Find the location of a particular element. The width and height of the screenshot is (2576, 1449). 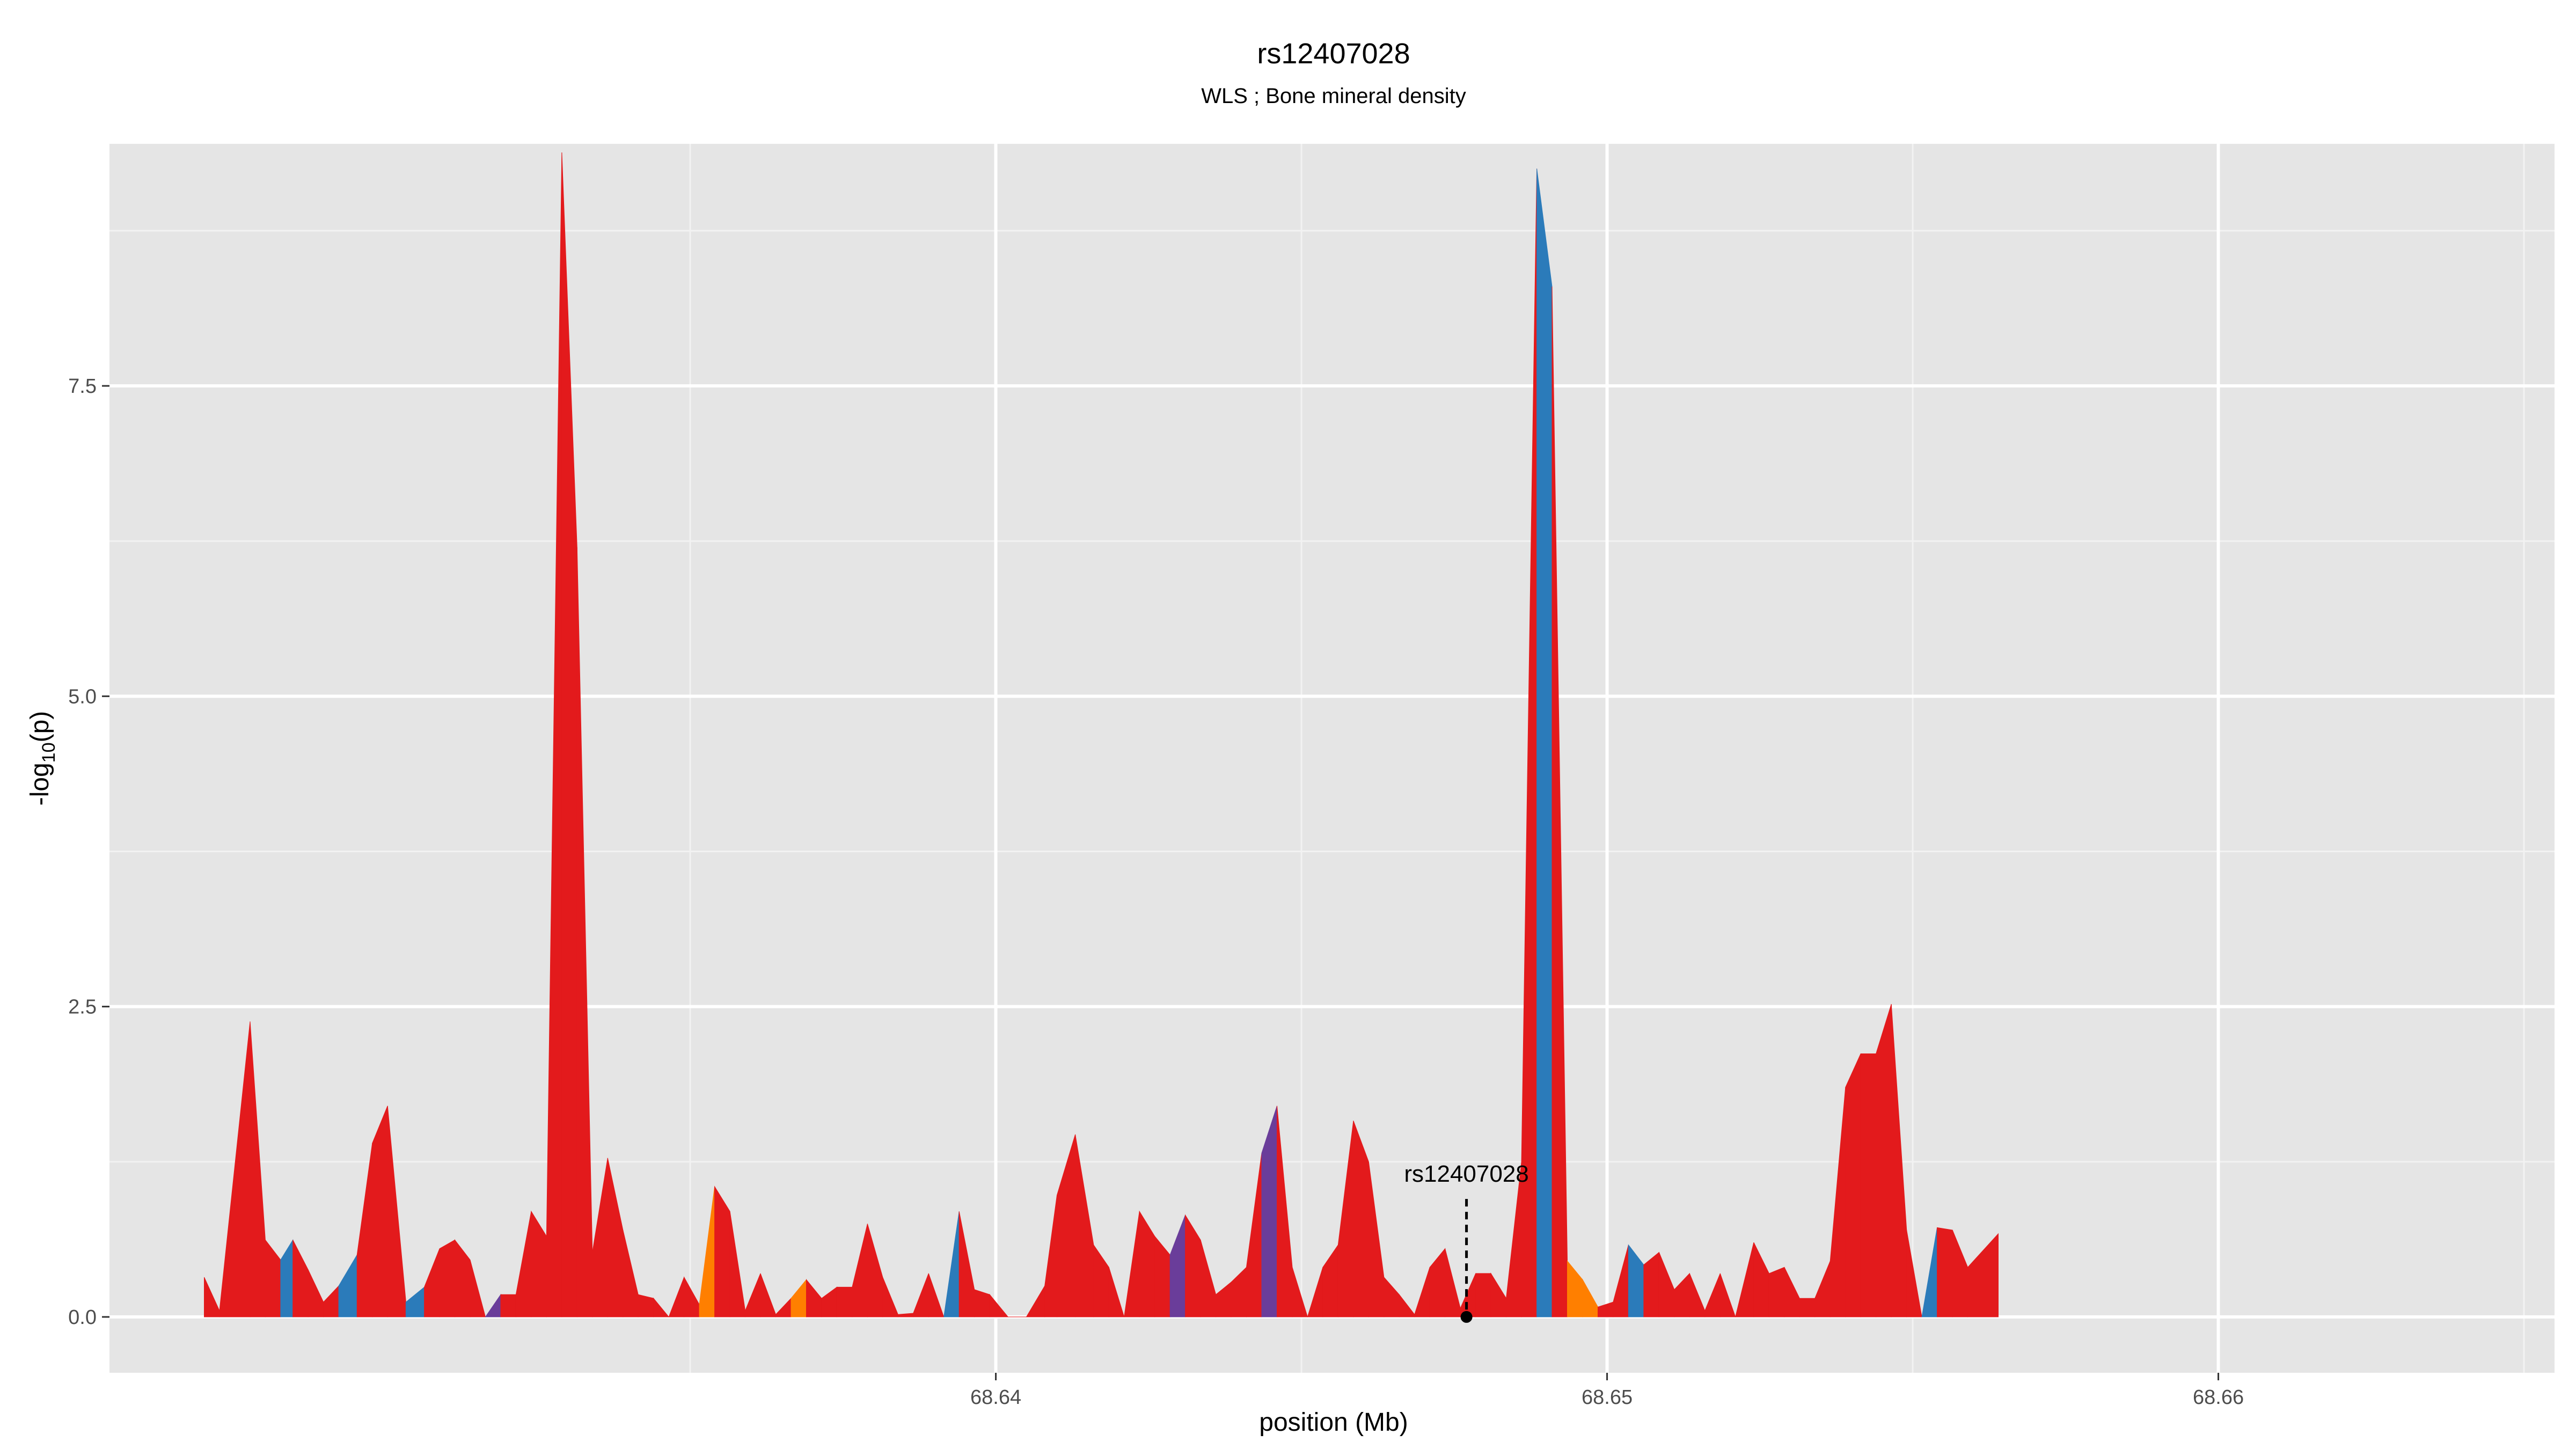

x-tick-label-0: 68.64 is located at coordinates (995, 1397).